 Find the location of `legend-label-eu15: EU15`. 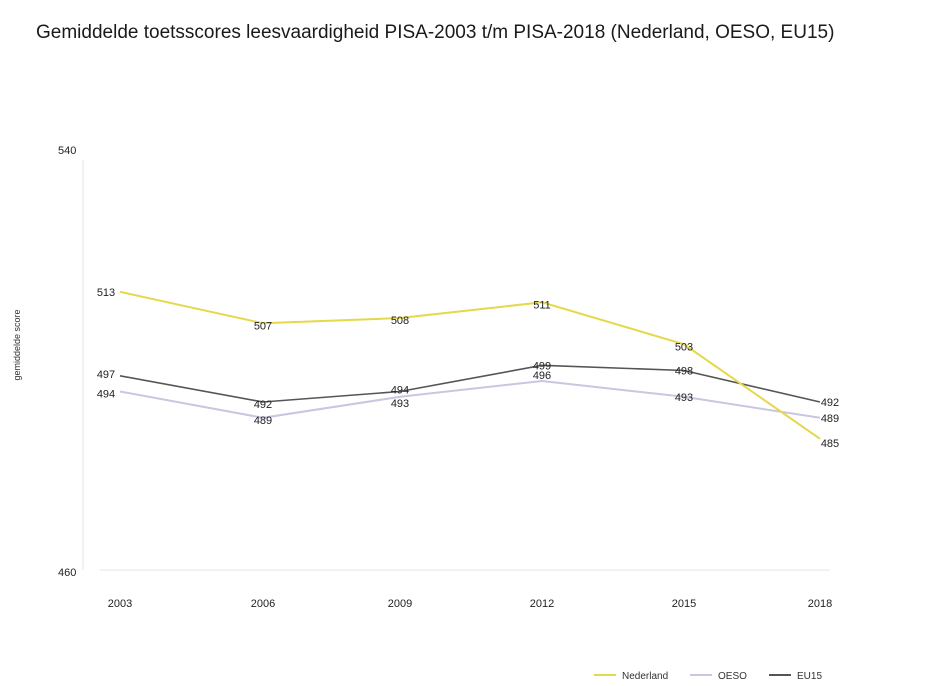

legend-label-eu15: EU15 is located at coordinates (809, 676).